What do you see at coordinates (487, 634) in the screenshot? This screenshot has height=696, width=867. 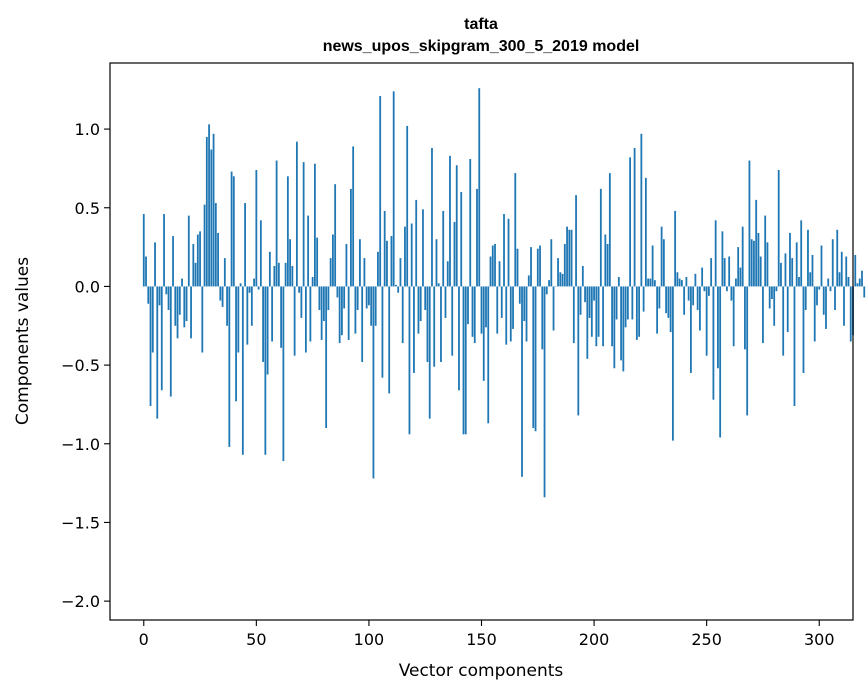 I see `x-axis-ticks: 0 50 100 150 200 250 300` at bounding box center [487, 634].